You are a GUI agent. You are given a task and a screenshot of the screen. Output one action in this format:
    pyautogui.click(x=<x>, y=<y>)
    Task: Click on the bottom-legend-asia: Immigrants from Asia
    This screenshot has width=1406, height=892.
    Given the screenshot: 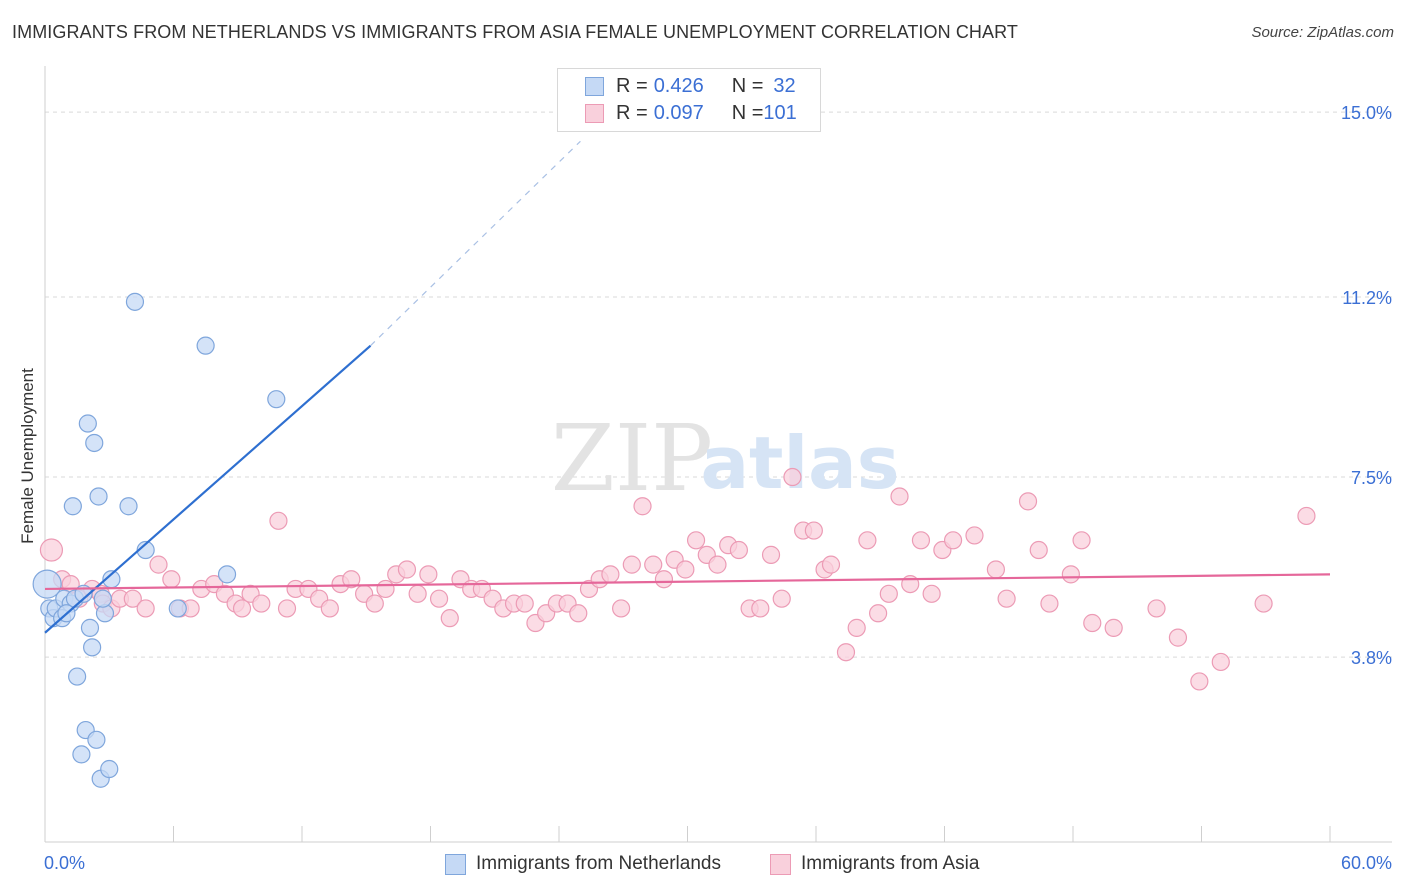 What is the action you would take?
    pyautogui.click(x=874, y=864)
    